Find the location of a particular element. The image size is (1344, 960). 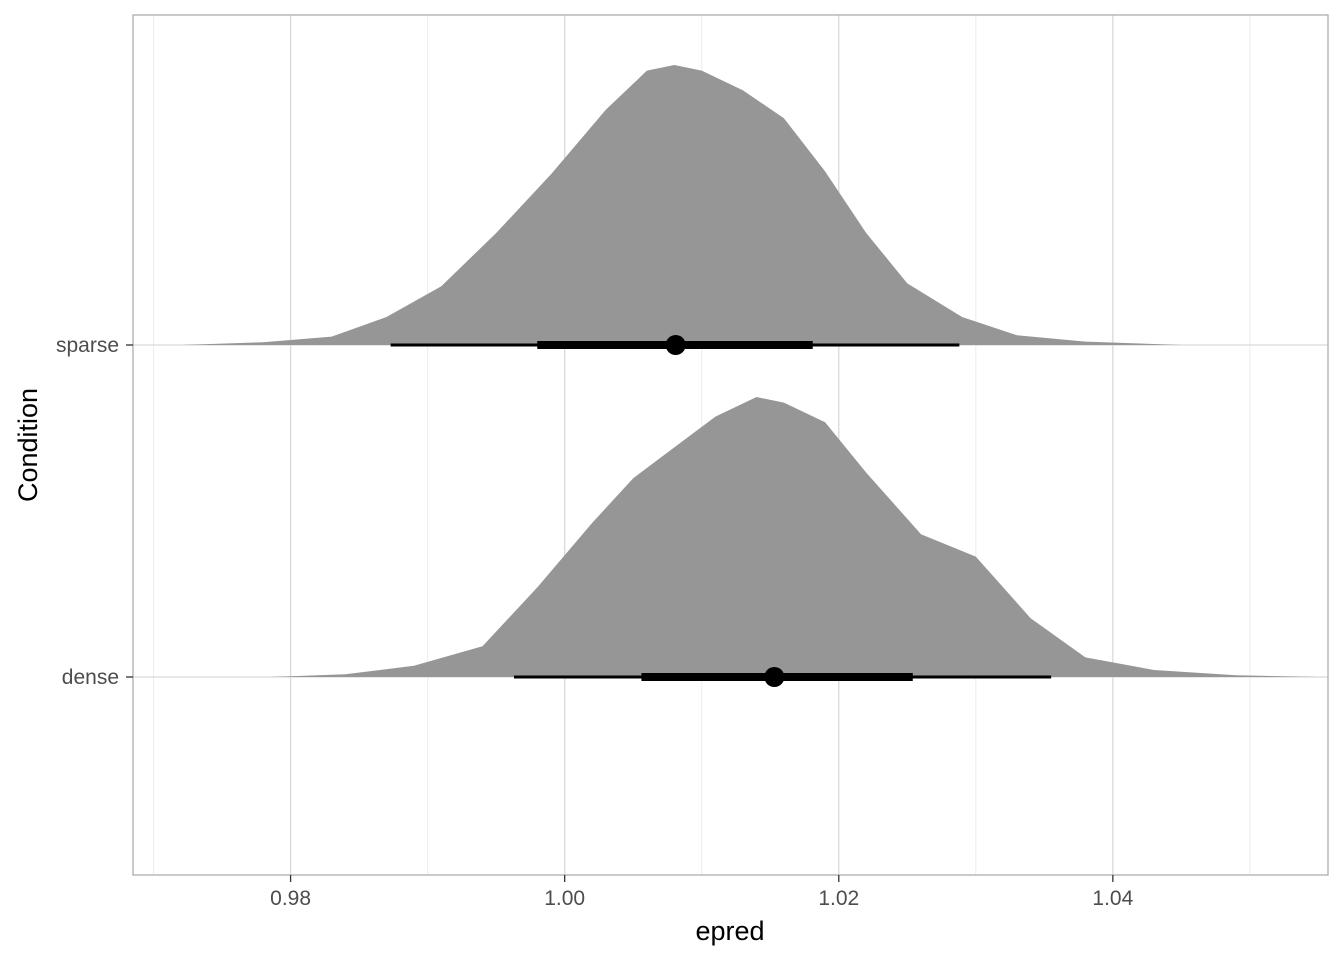

x-tick-label: 0.98 is located at coordinates (290, 898).